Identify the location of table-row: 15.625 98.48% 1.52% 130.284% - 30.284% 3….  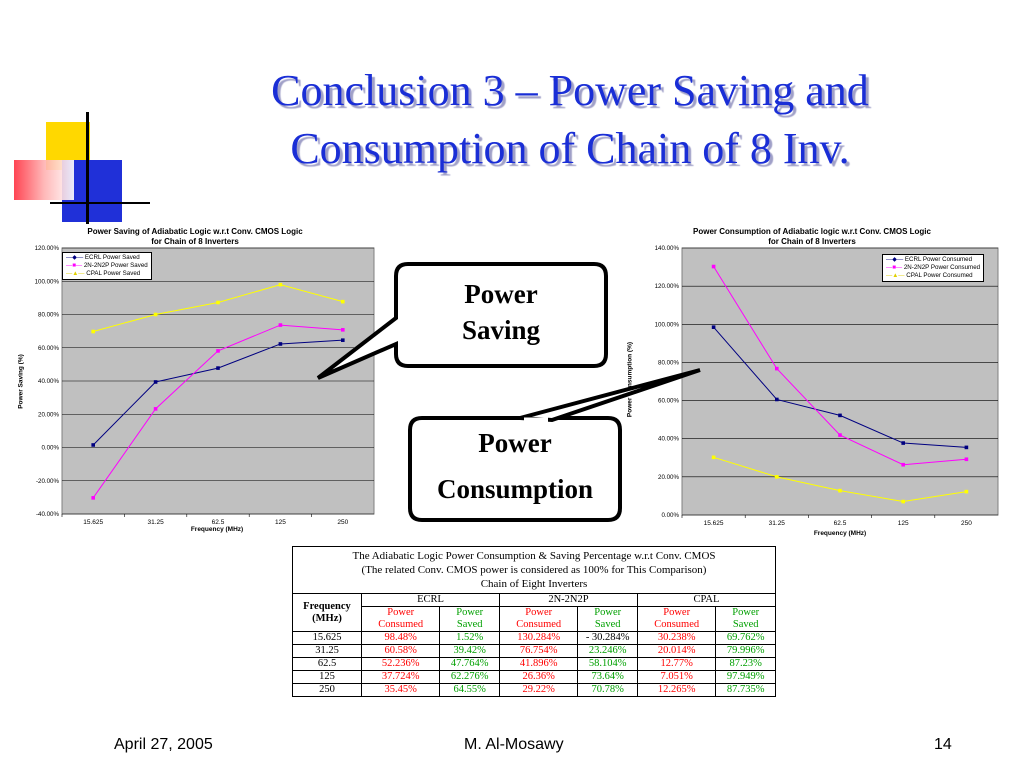
(534, 638).